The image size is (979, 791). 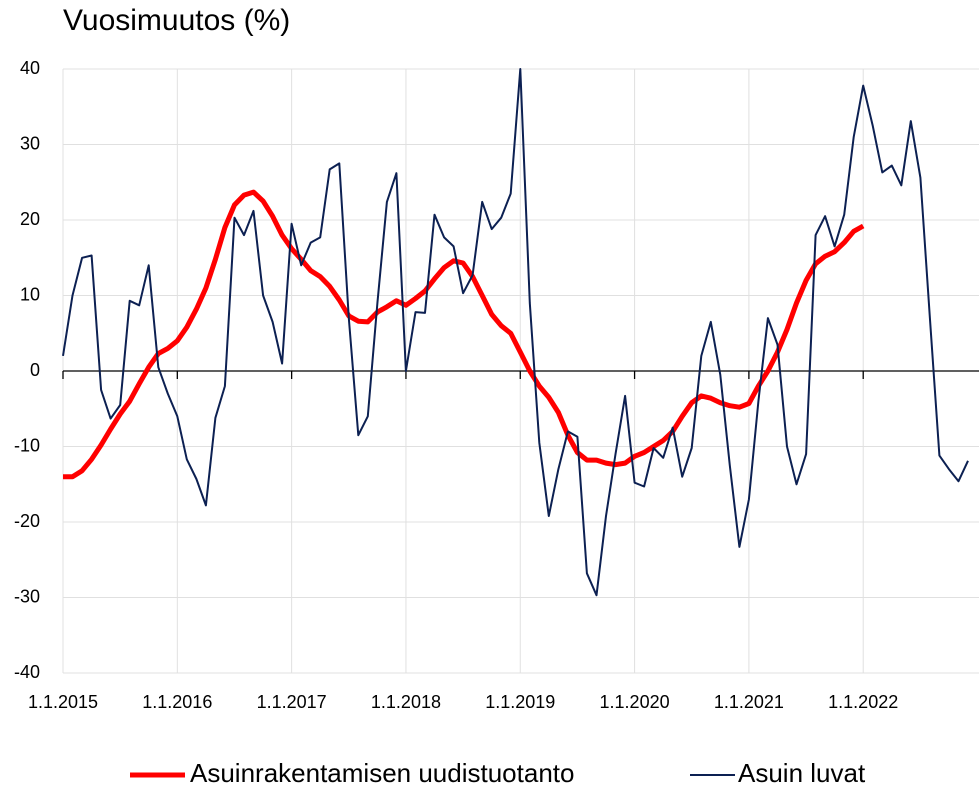 I want to click on legend-label: Asuin luvat, so click(x=802, y=773).